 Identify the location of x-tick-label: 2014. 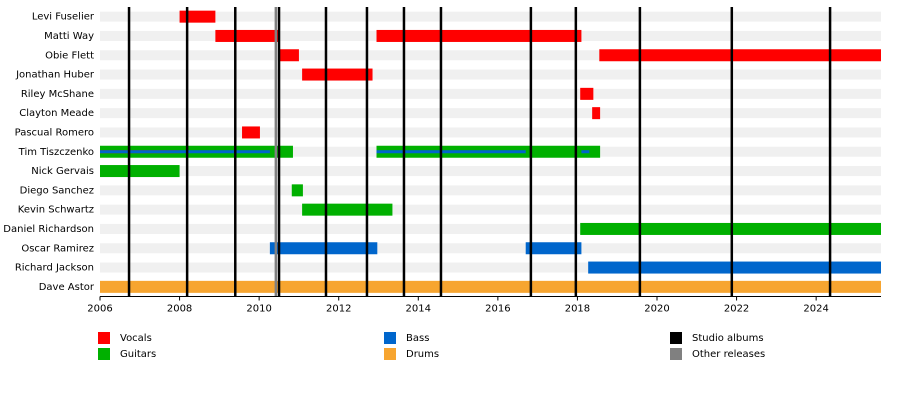
(418, 309).